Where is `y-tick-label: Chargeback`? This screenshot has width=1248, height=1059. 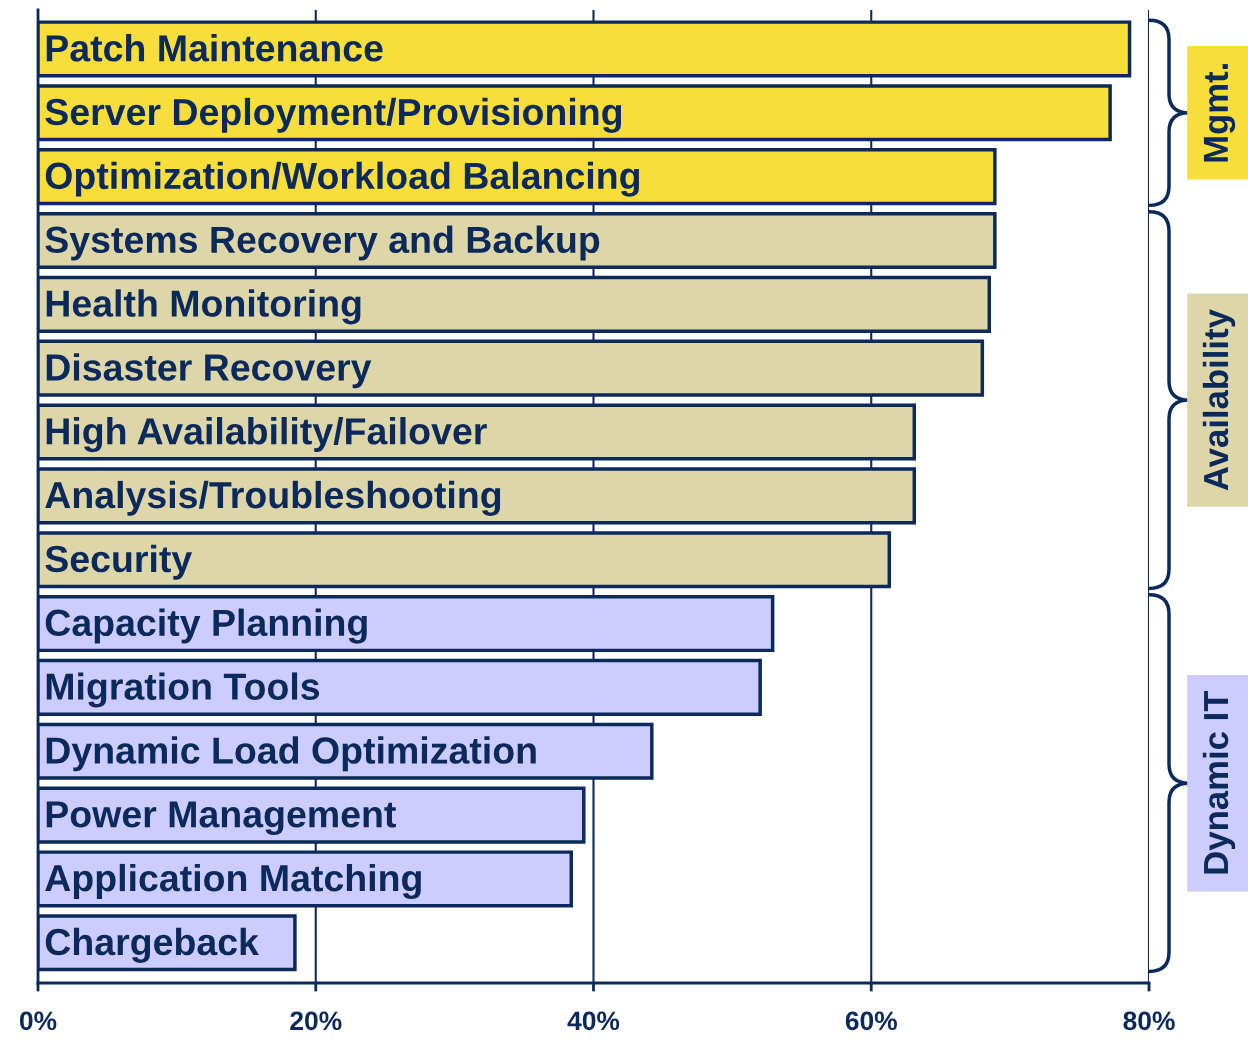
y-tick-label: Chargeback is located at coordinates (152, 945).